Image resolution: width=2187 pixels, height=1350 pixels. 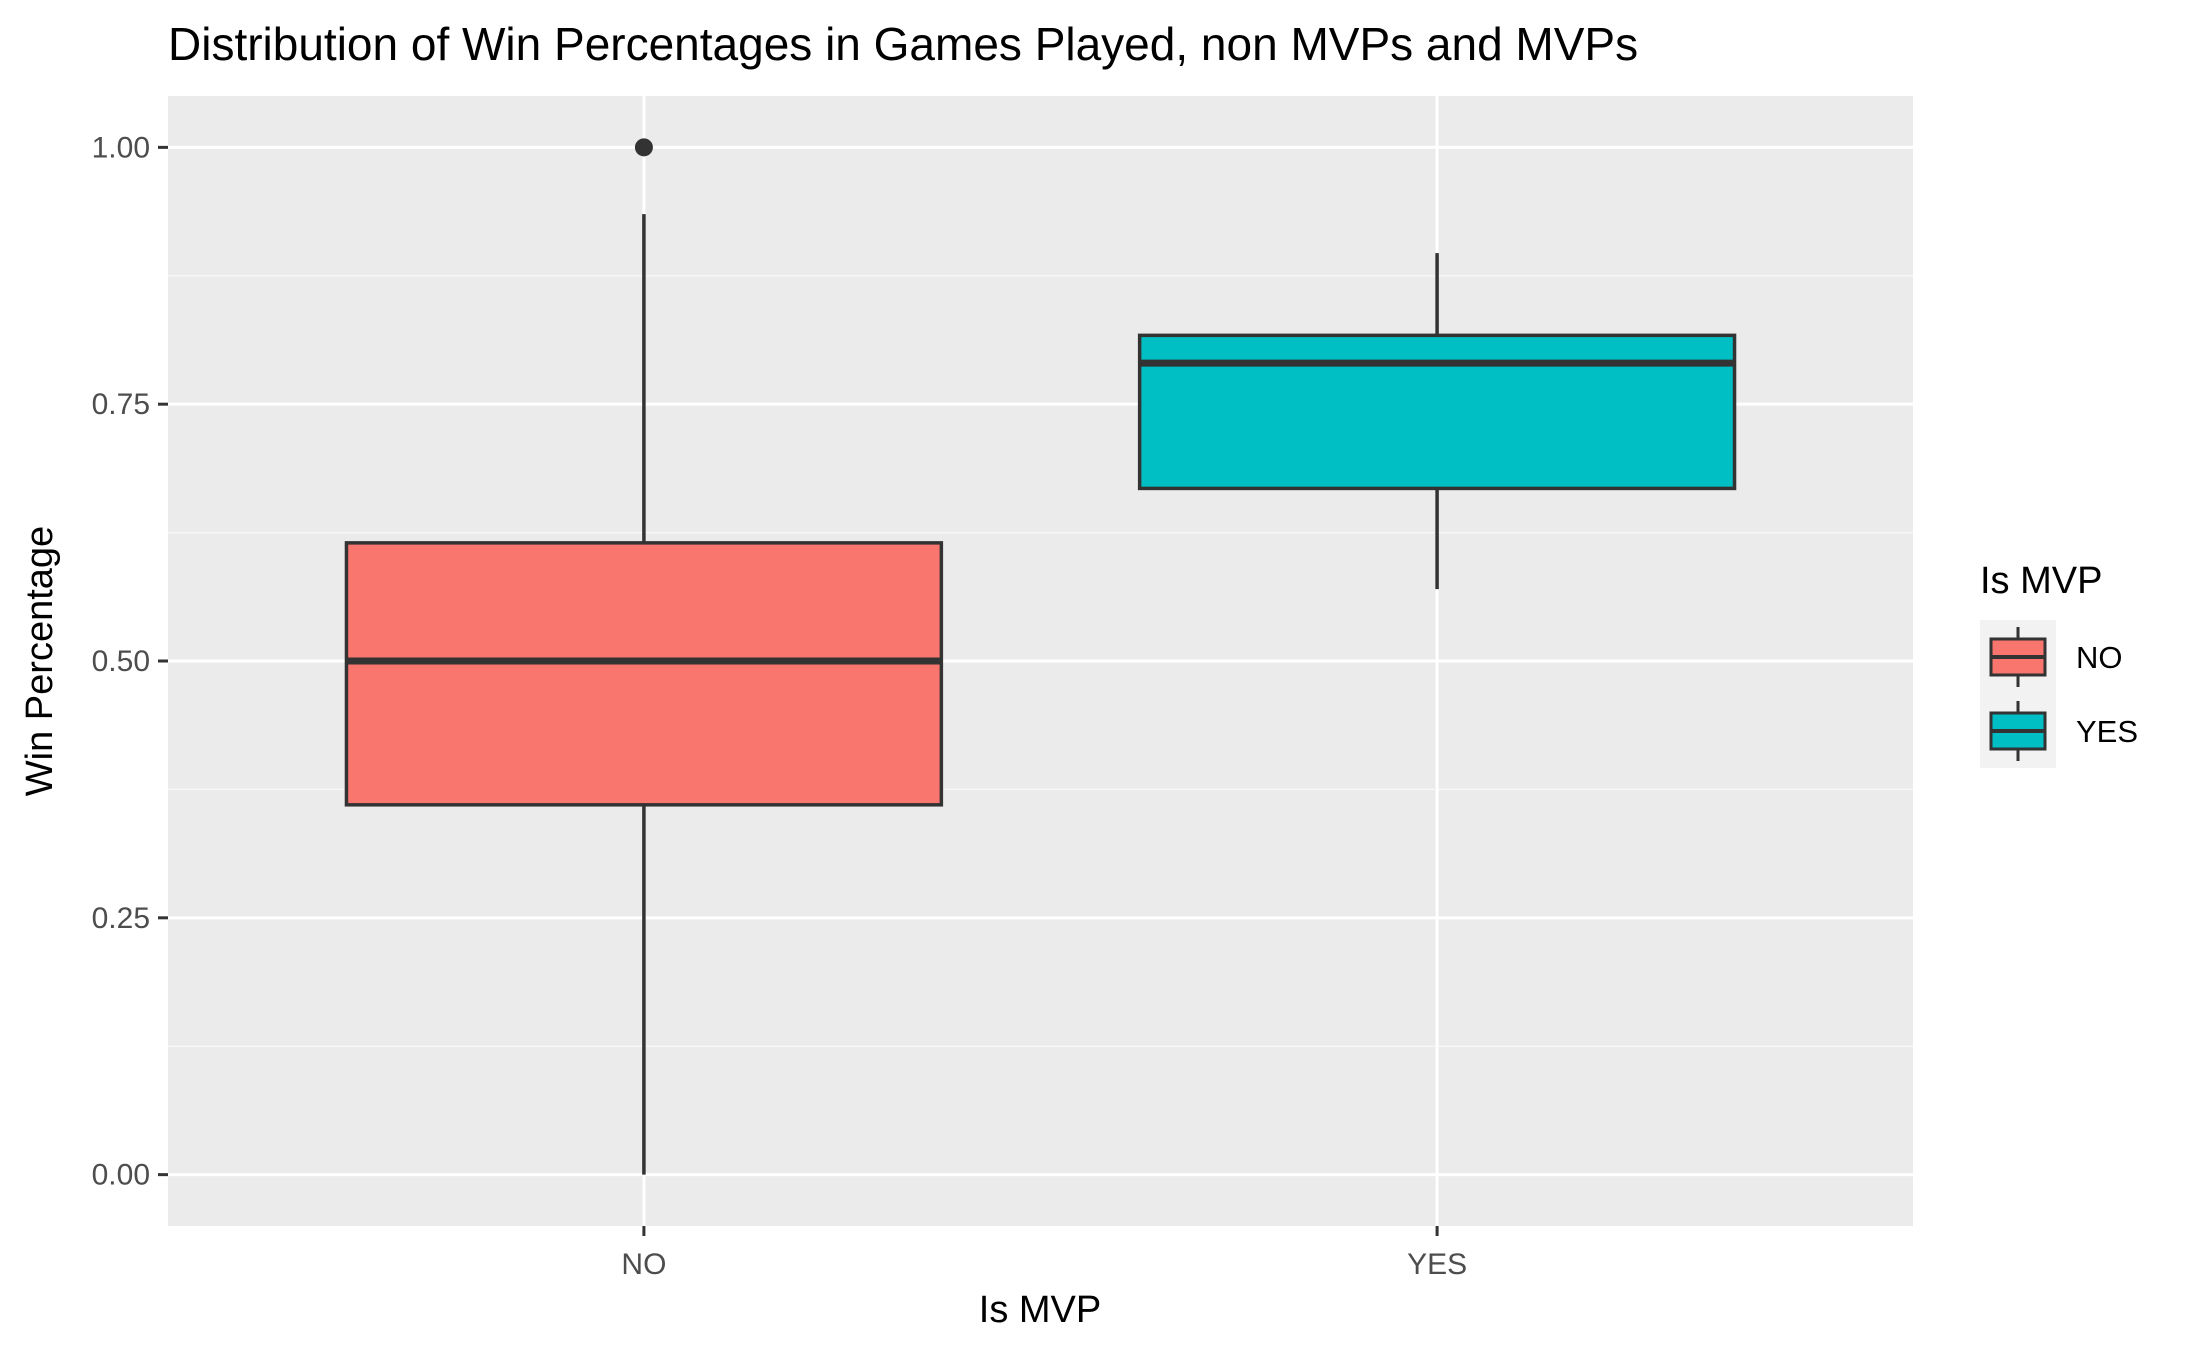 What do you see at coordinates (2099, 657) in the screenshot?
I see `legend-label: NO` at bounding box center [2099, 657].